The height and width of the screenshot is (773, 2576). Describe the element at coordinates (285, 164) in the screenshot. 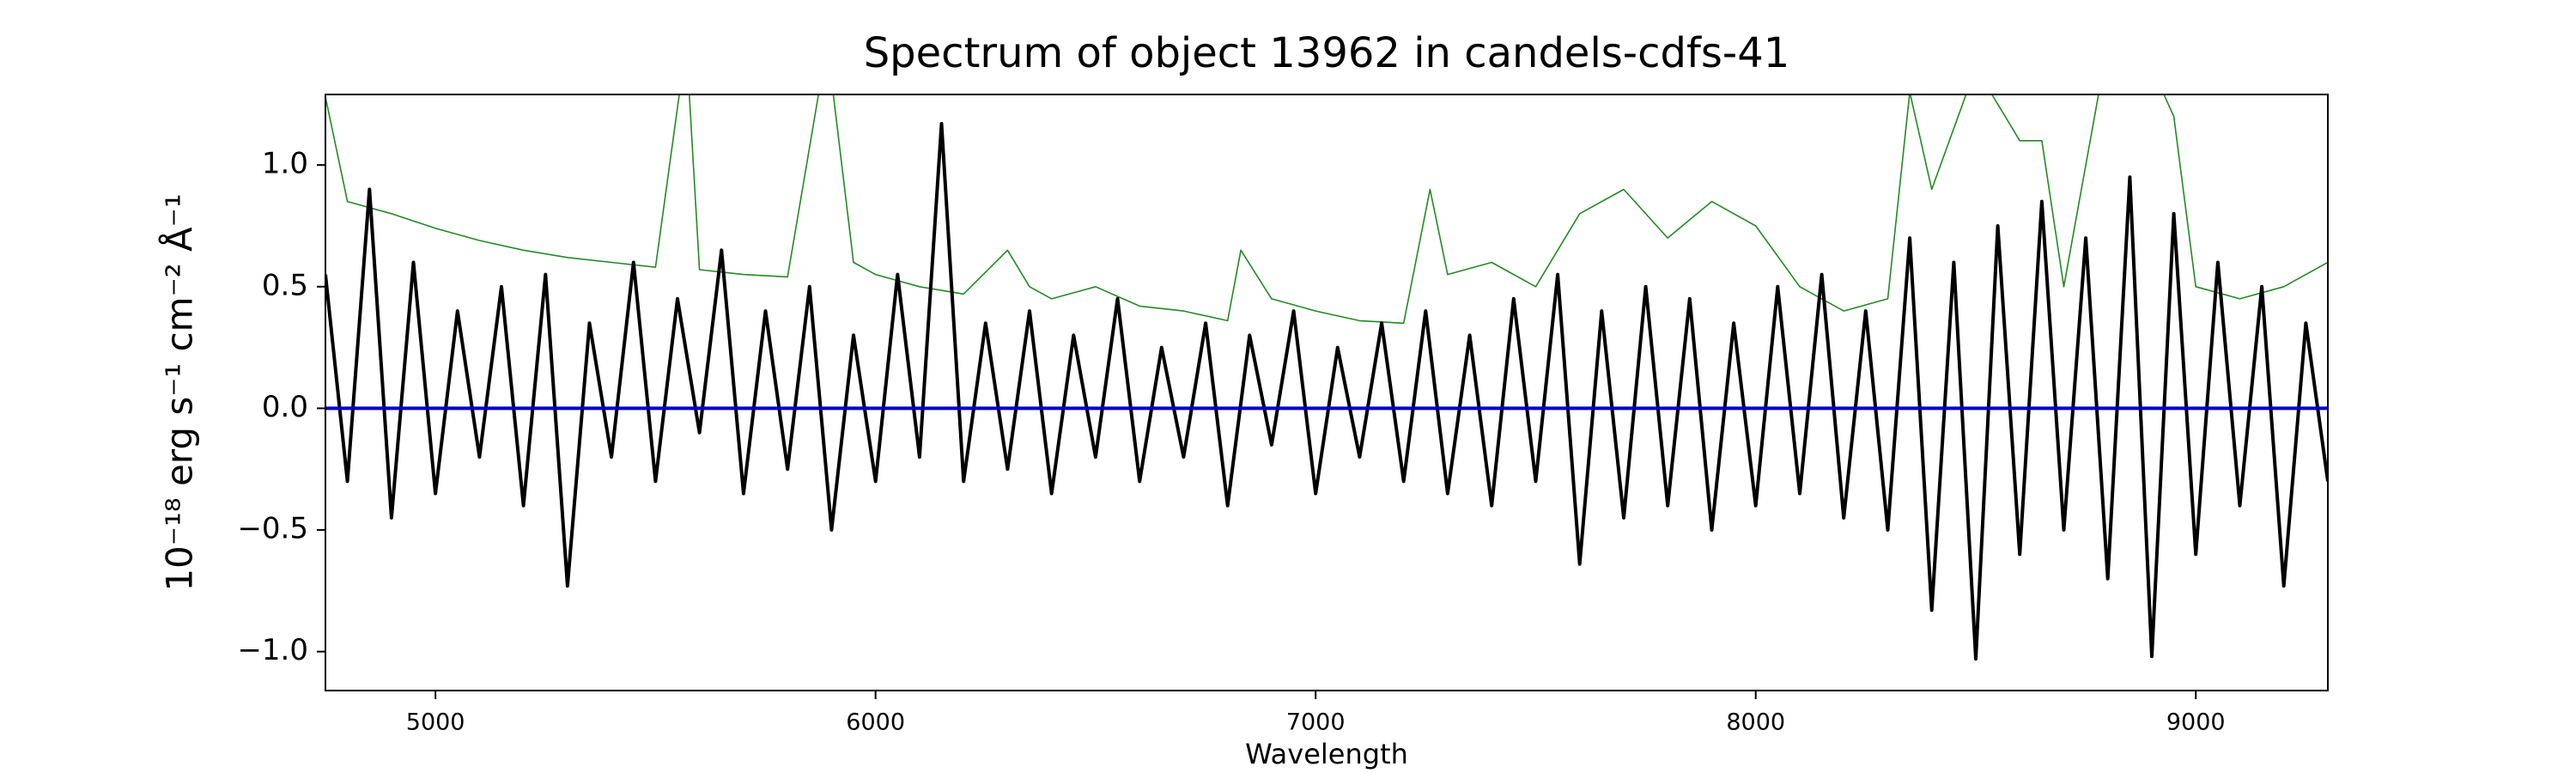

I see `y-tick-label: 1.0` at that location.